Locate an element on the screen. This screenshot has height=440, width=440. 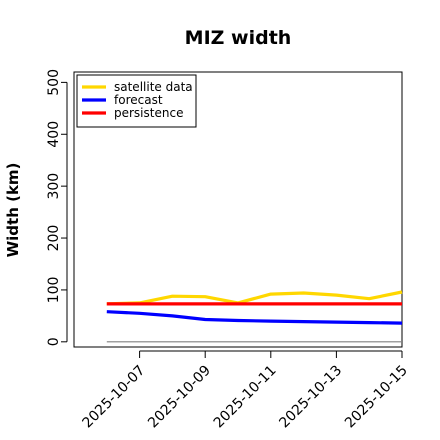
x-tick-label: 2025-10-13 is located at coordinates (310, 397).